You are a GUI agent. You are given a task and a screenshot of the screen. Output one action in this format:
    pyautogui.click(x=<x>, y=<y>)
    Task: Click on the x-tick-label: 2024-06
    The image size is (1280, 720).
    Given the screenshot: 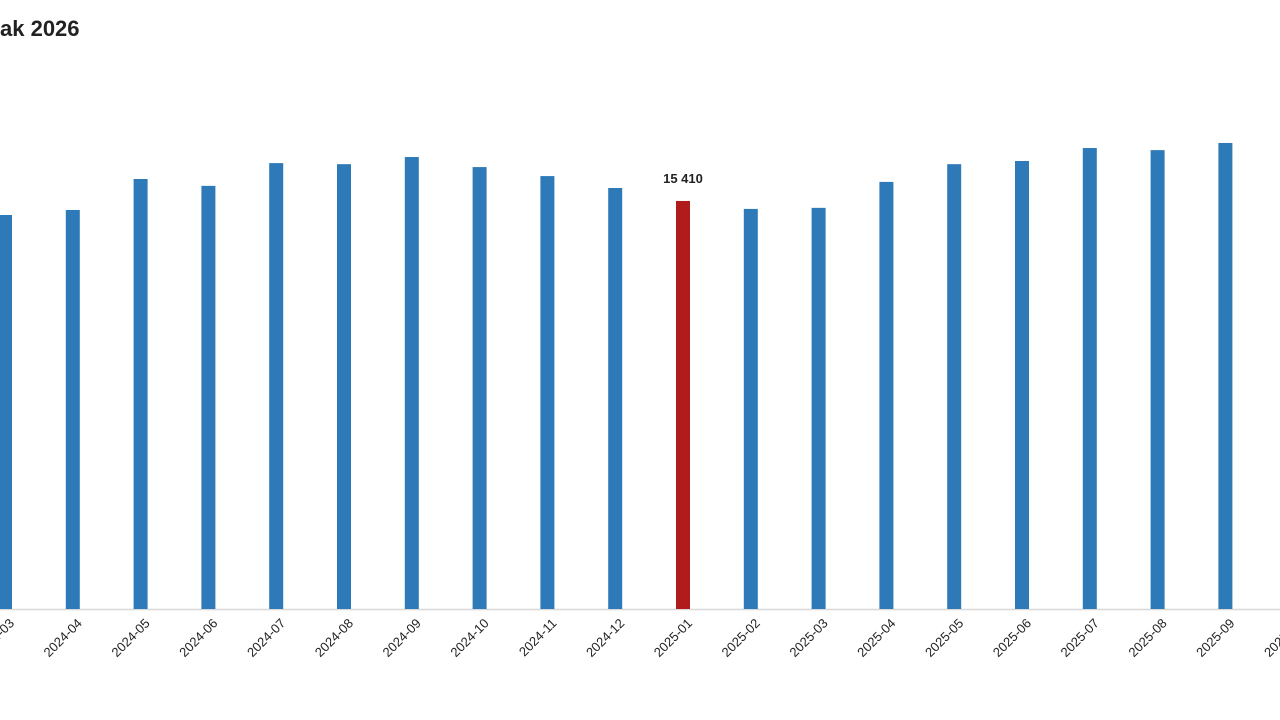 What is the action you would take?
    pyautogui.click(x=198, y=638)
    